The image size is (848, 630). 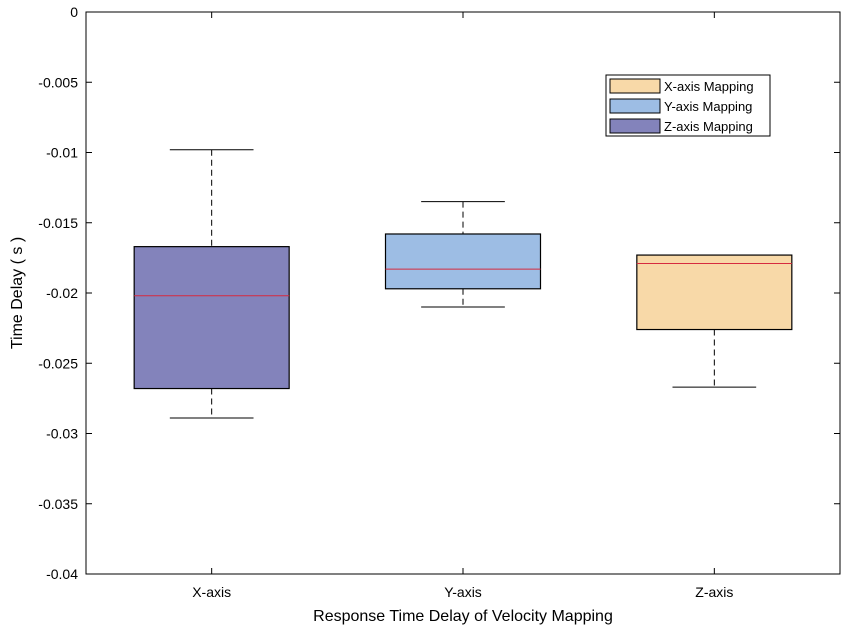 What do you see at coordinates (463, 592) in the screenshot?
I see `x-tick-label: Y-axis` at bounding box center [463, 592].